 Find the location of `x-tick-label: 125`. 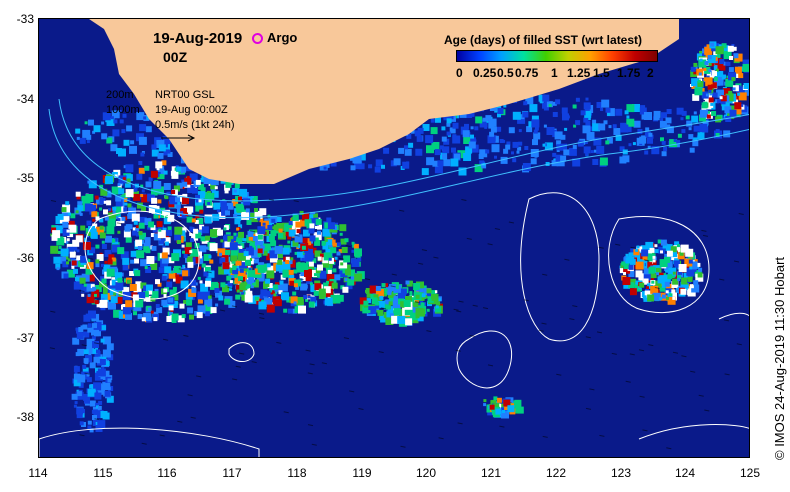

x-tick-label: 125 is located at coordinates (750, 473).